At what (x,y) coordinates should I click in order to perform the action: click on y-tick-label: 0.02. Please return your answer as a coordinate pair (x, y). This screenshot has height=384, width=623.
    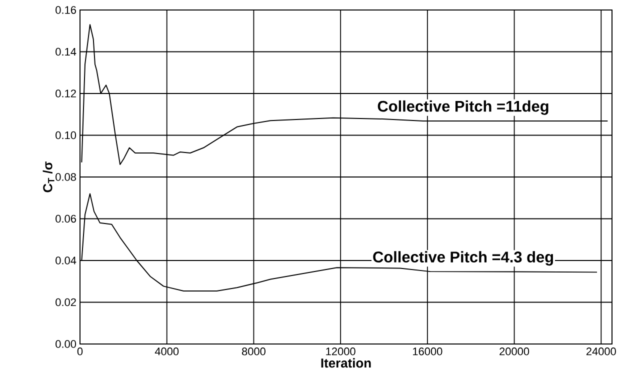
    Looking at the image, I should click on (66, 302).